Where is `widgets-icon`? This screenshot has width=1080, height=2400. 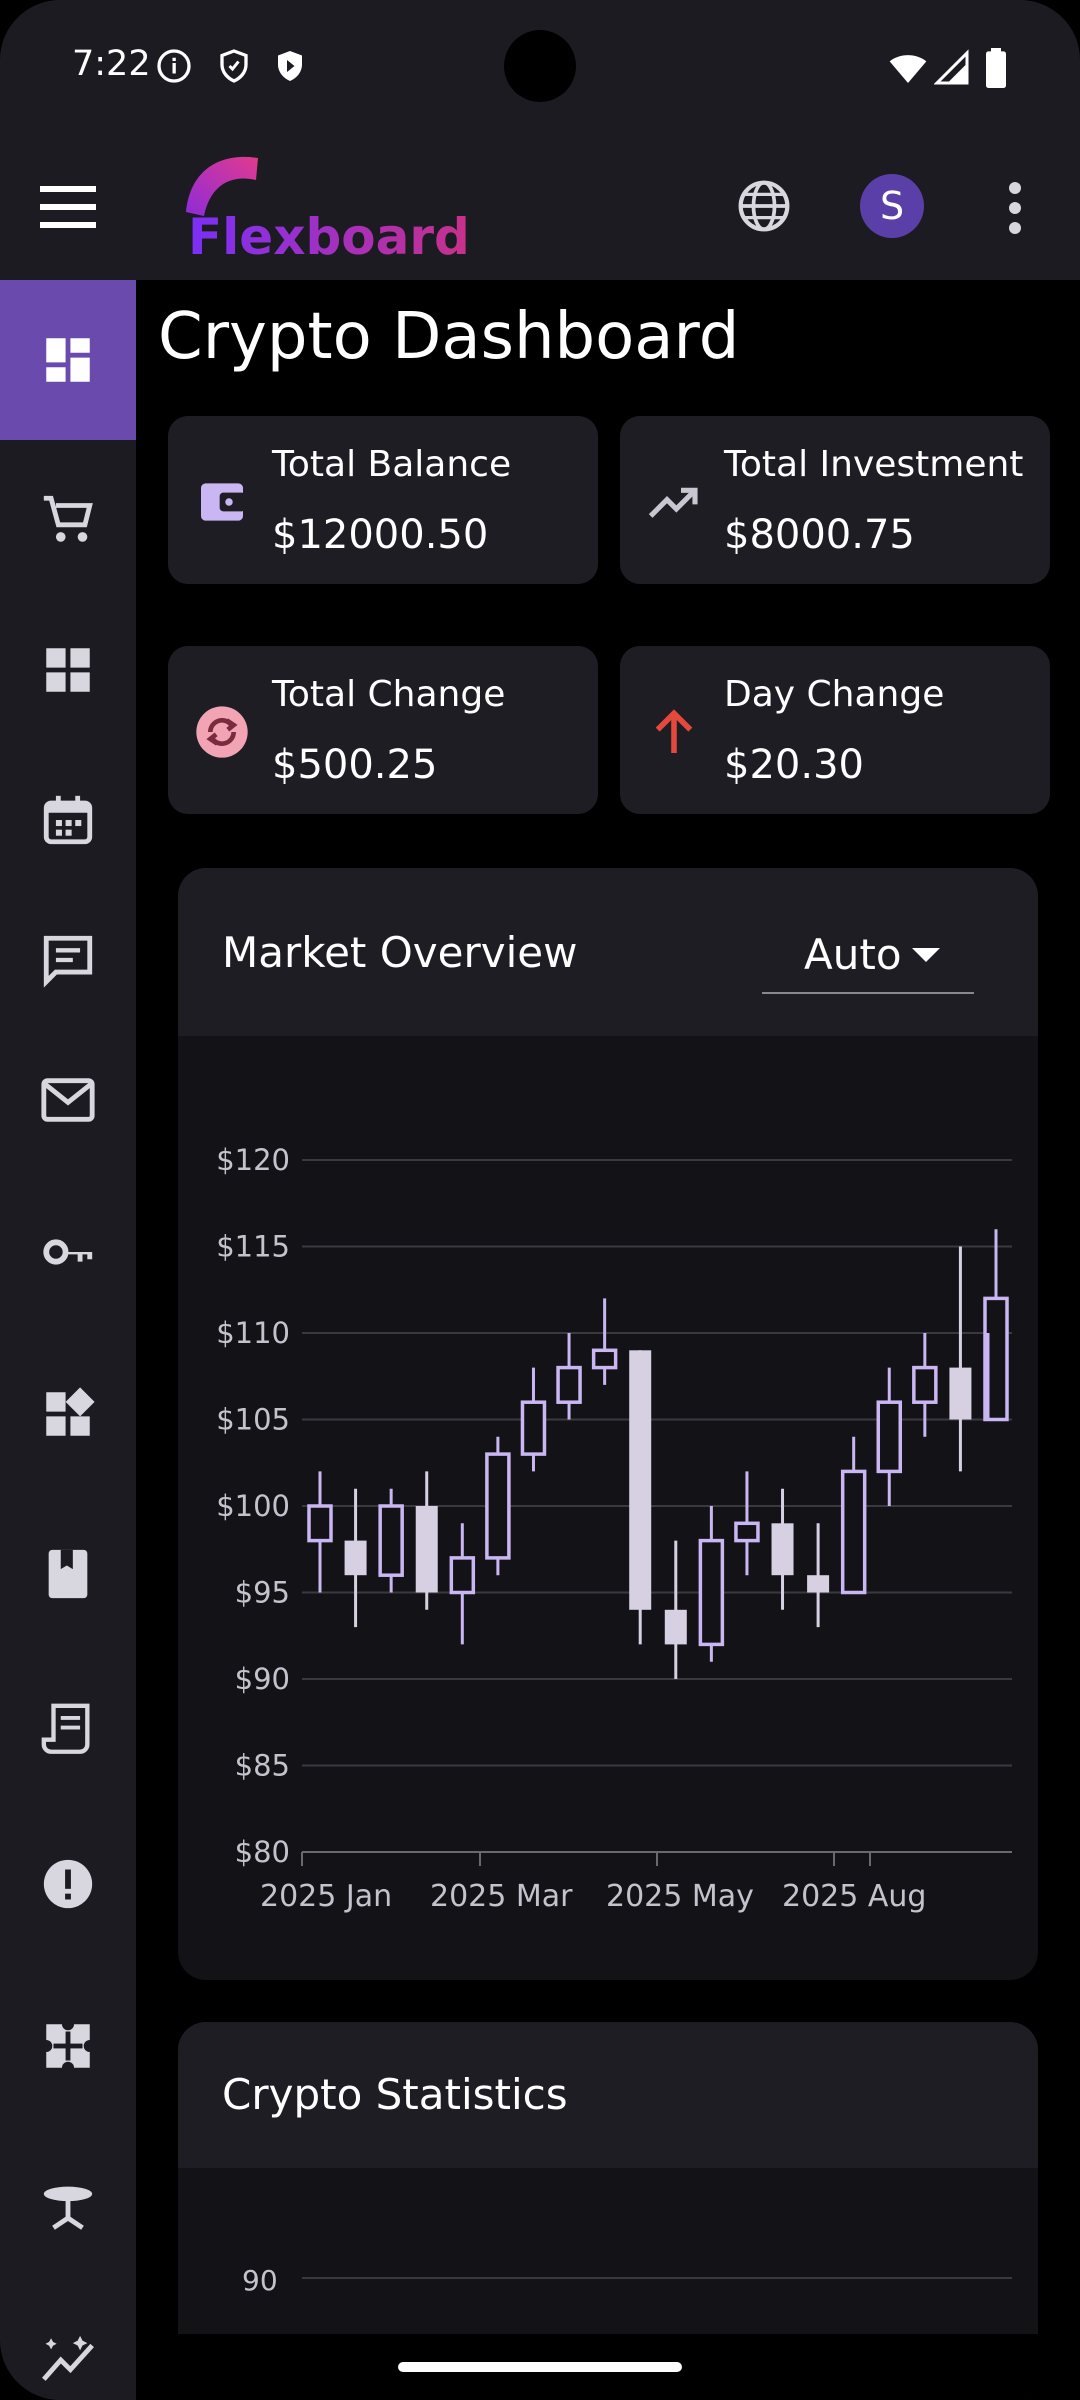 widgets-icon is located at coordinates (70, 1411).